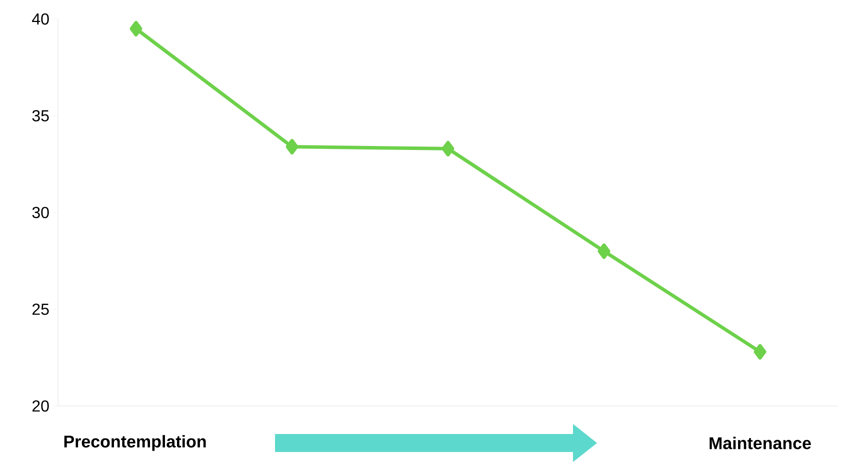 This screenshot has width=850, height=467. Describe the element at coordinates (40, 116) in the screenshot. I see `y-tick-label: 35` at that location.